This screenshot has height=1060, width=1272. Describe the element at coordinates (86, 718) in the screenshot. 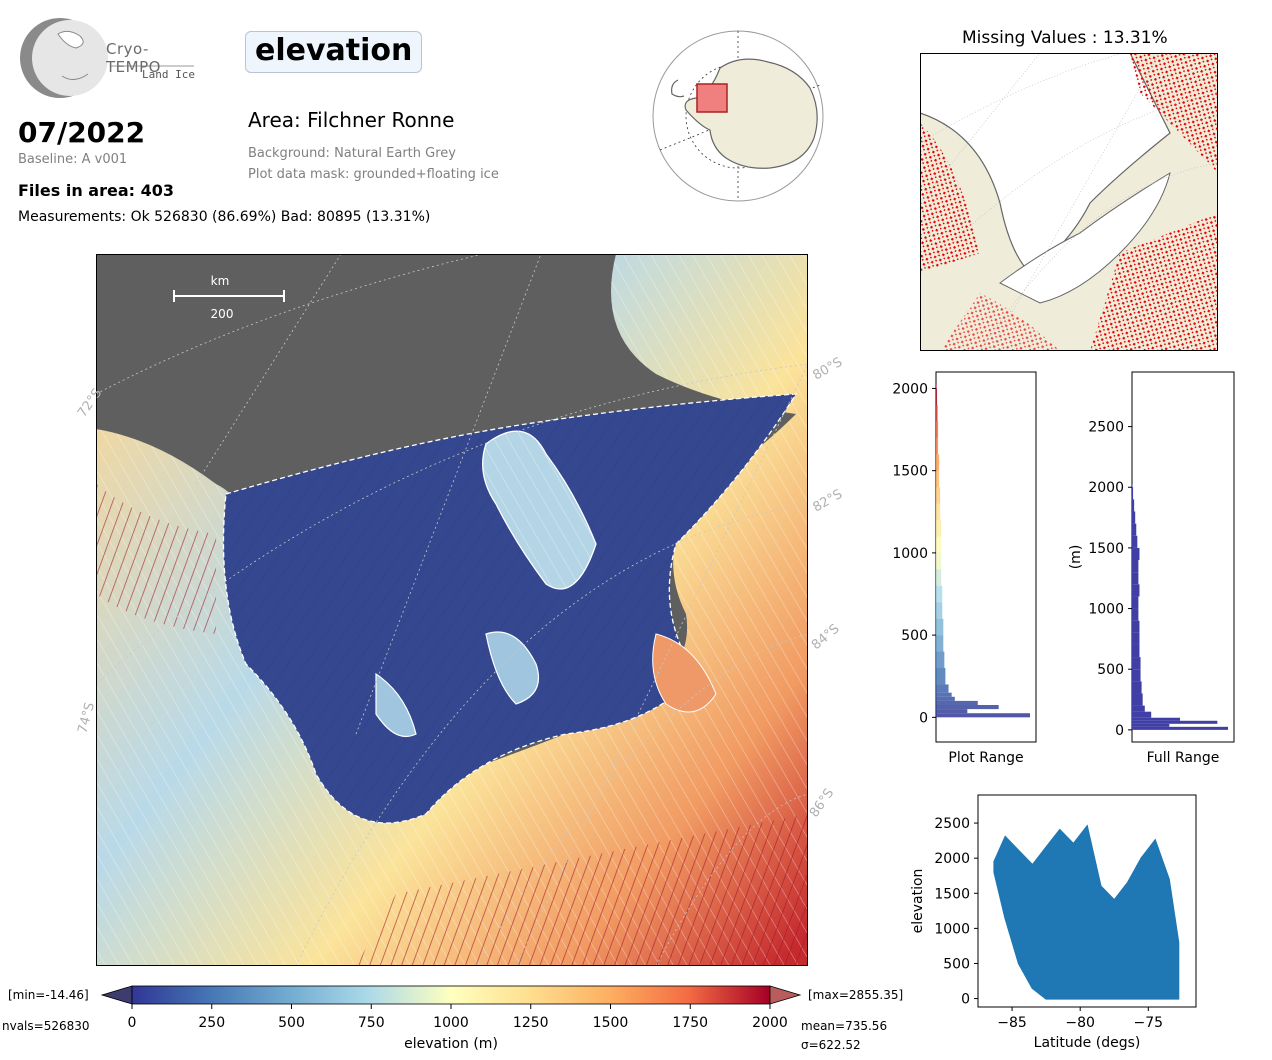

I see `lat-label-74s: 74°S` at that location.